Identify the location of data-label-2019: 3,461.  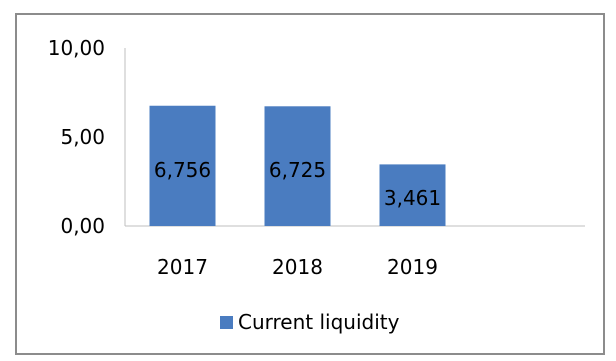
(412, 198).